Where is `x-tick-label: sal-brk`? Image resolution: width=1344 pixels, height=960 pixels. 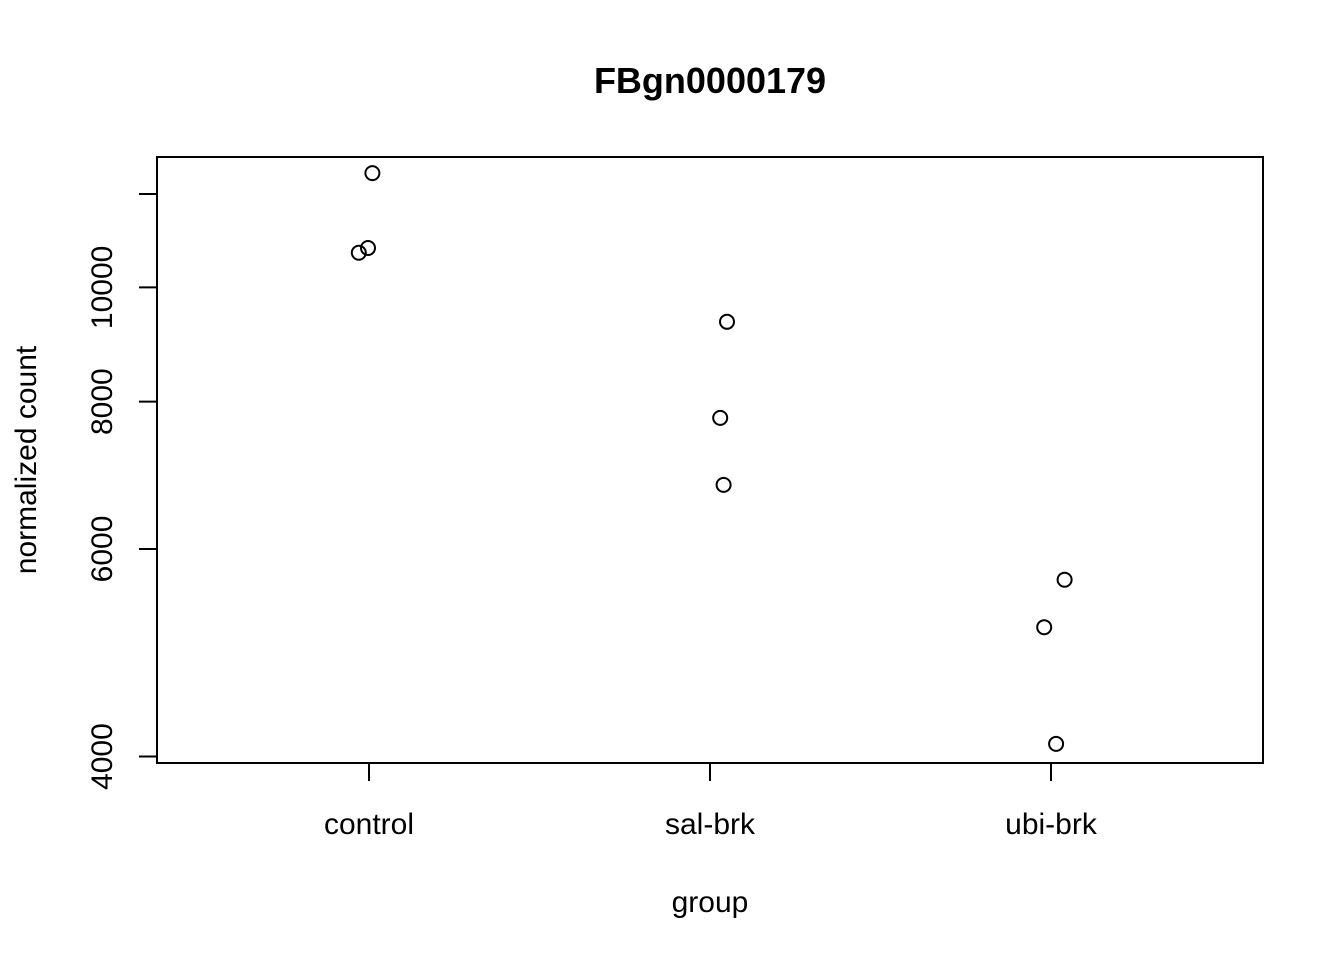 x-tick-label: sal-brk is located at coordinates (710, 824).